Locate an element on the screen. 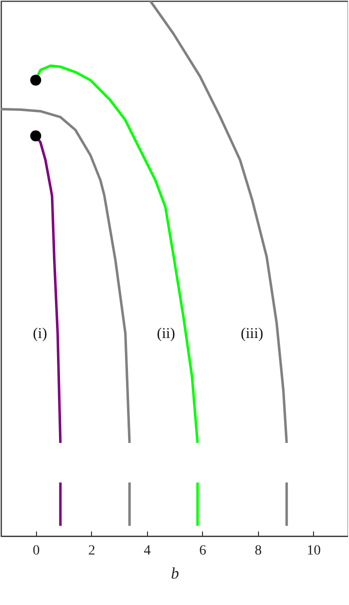 The height and width of the screenshot is (605, 349). x-tick-label: 10 is located at coordinates (313, 551).